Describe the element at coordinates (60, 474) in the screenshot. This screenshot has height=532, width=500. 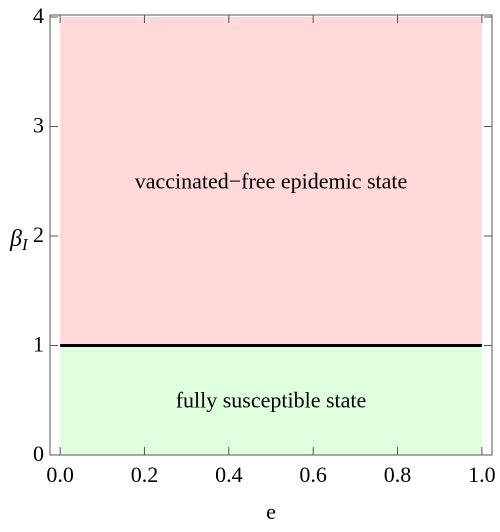
I see `x-tick-label: 0.0` at that location.